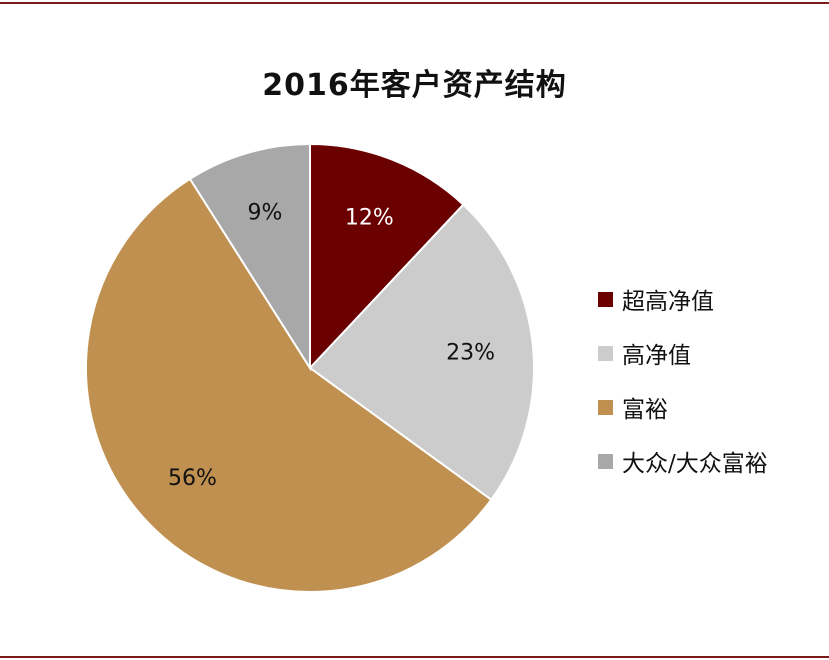 The image size is (829, 660). I want to click on data-label-1: 23%, so click(470, 352).